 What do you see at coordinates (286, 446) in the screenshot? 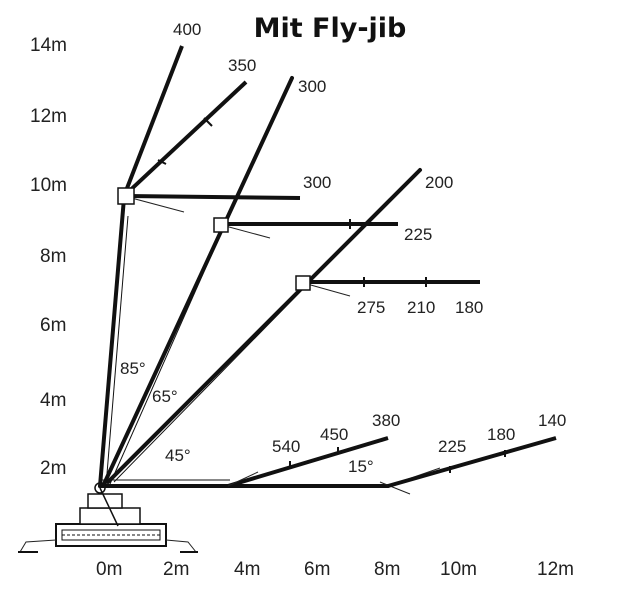
I see `load-label-540: 540` at bounding box center [286, 446].